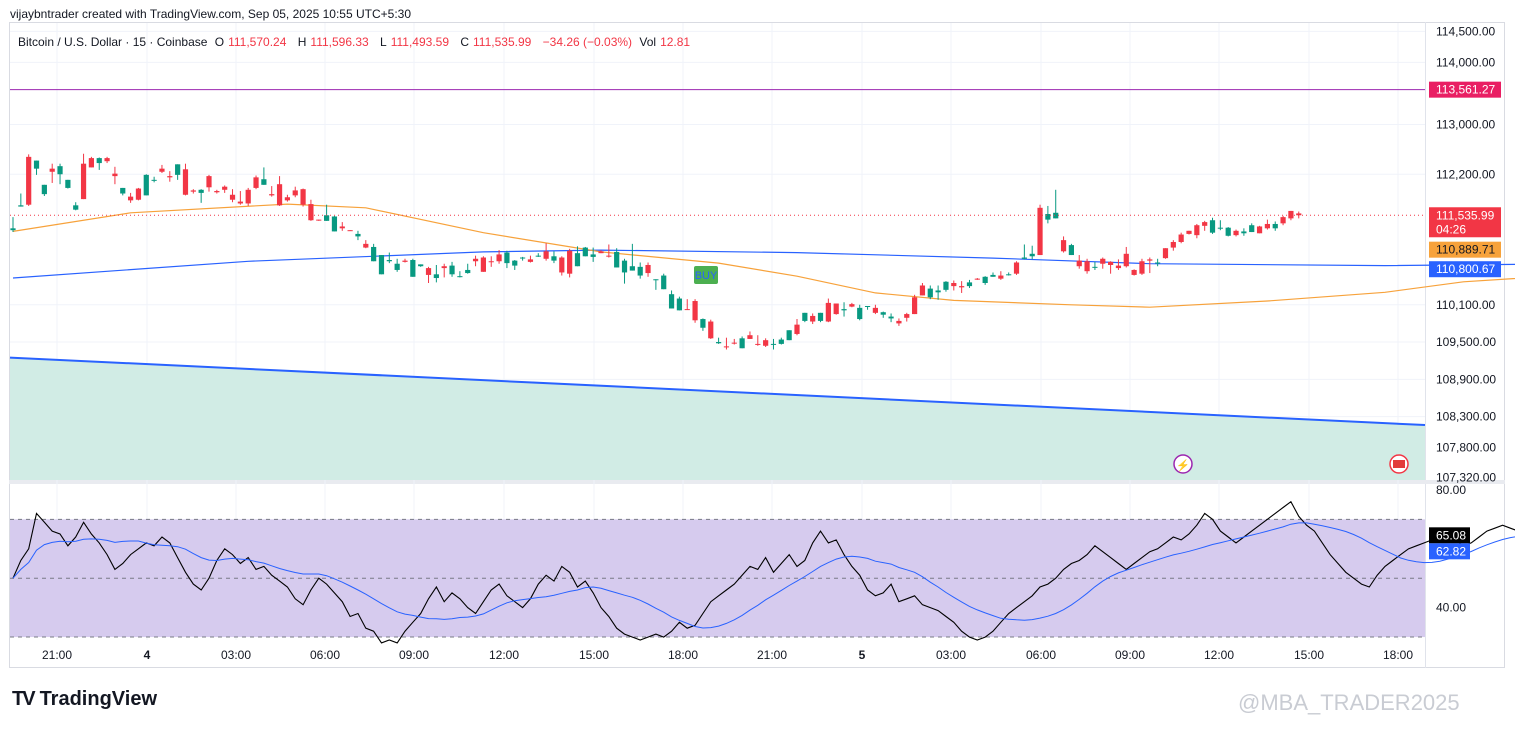  What do you see at coordinates (717, 391) in the screenshot?
I see `trendline` at bounding box center [717, 391].